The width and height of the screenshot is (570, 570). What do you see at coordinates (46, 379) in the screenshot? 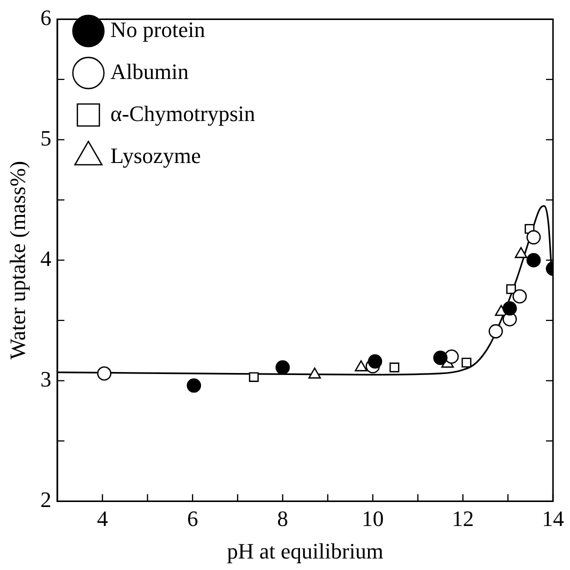
I see `y-tick-label: 3` at bounding box center [46, 379].